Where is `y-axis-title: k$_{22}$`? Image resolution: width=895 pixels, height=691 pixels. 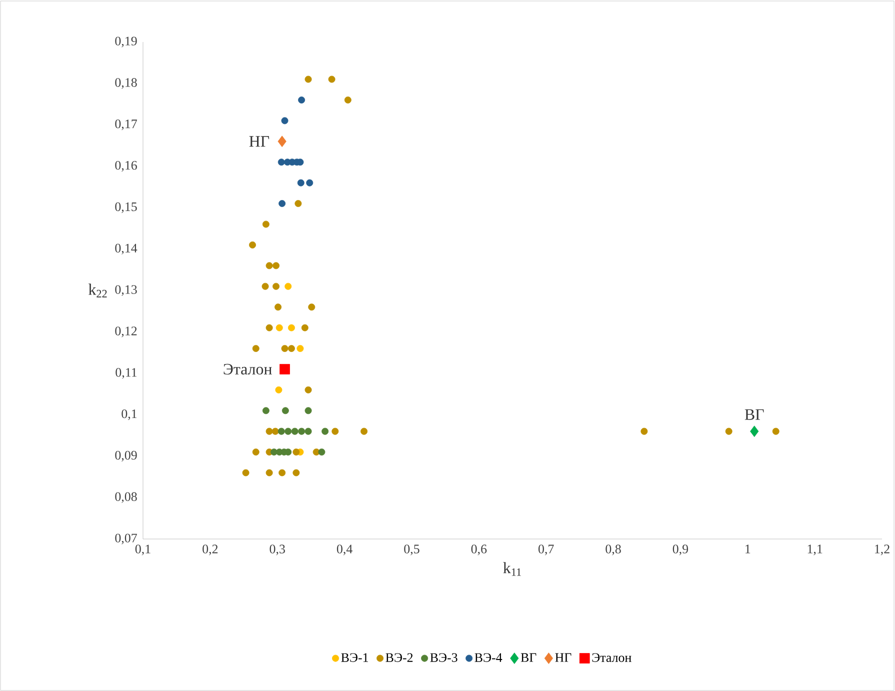
y-axis-title: k$_{22}$ is located at coordinates (97, 291).